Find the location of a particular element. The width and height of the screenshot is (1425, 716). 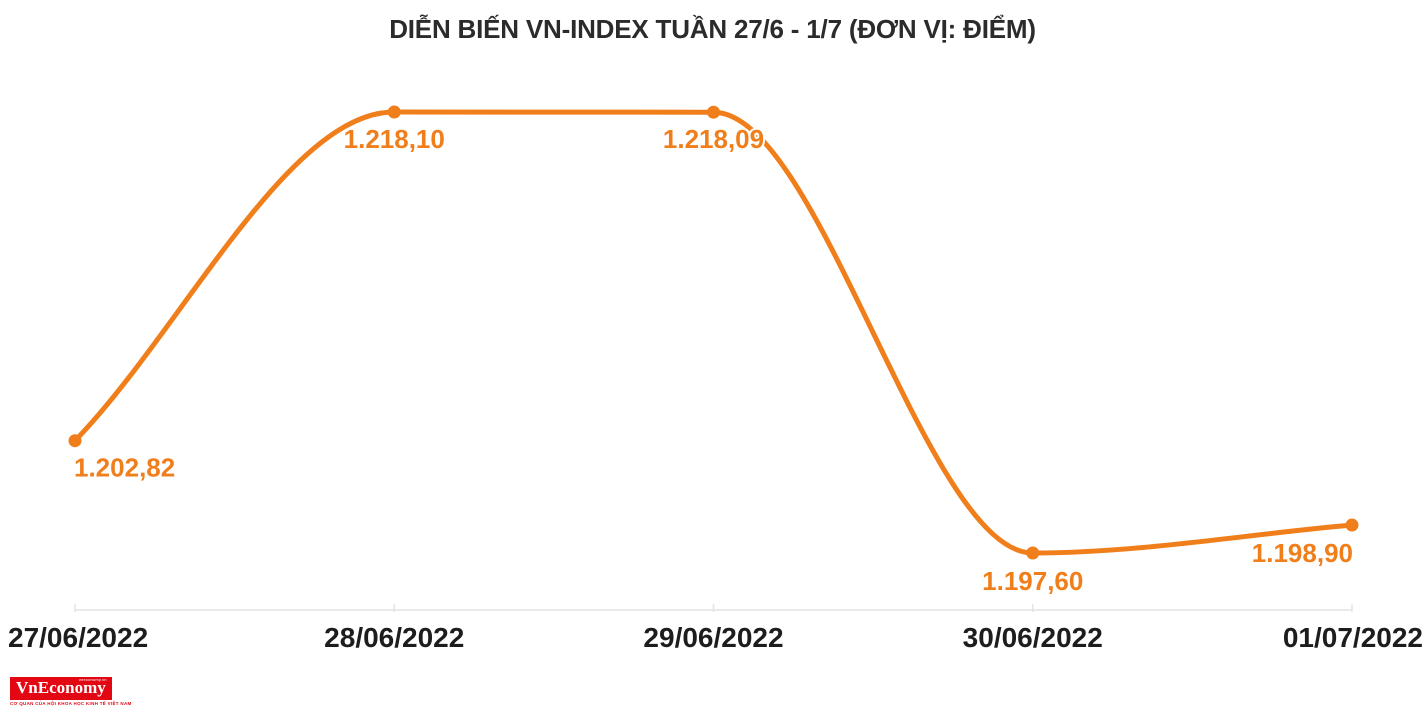

x-axis-label: 29/06/2022 is located at coordinates (713, 637).